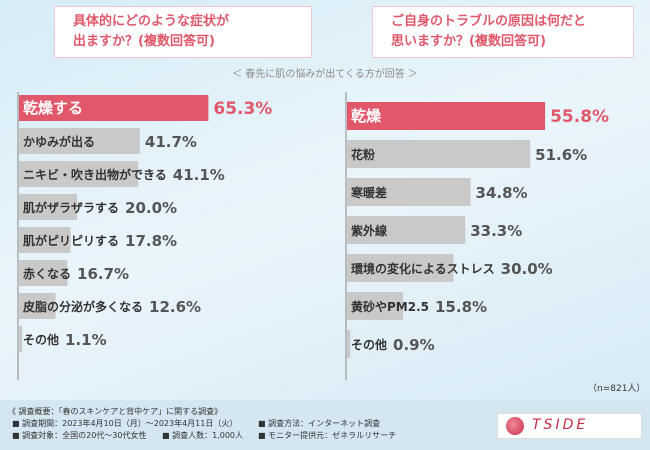 This screenshot has height=450, width=650. Describe the element at coordinates (369, 344) in the screenshot. I see `chart-1-category-label-6: その他` at that location.